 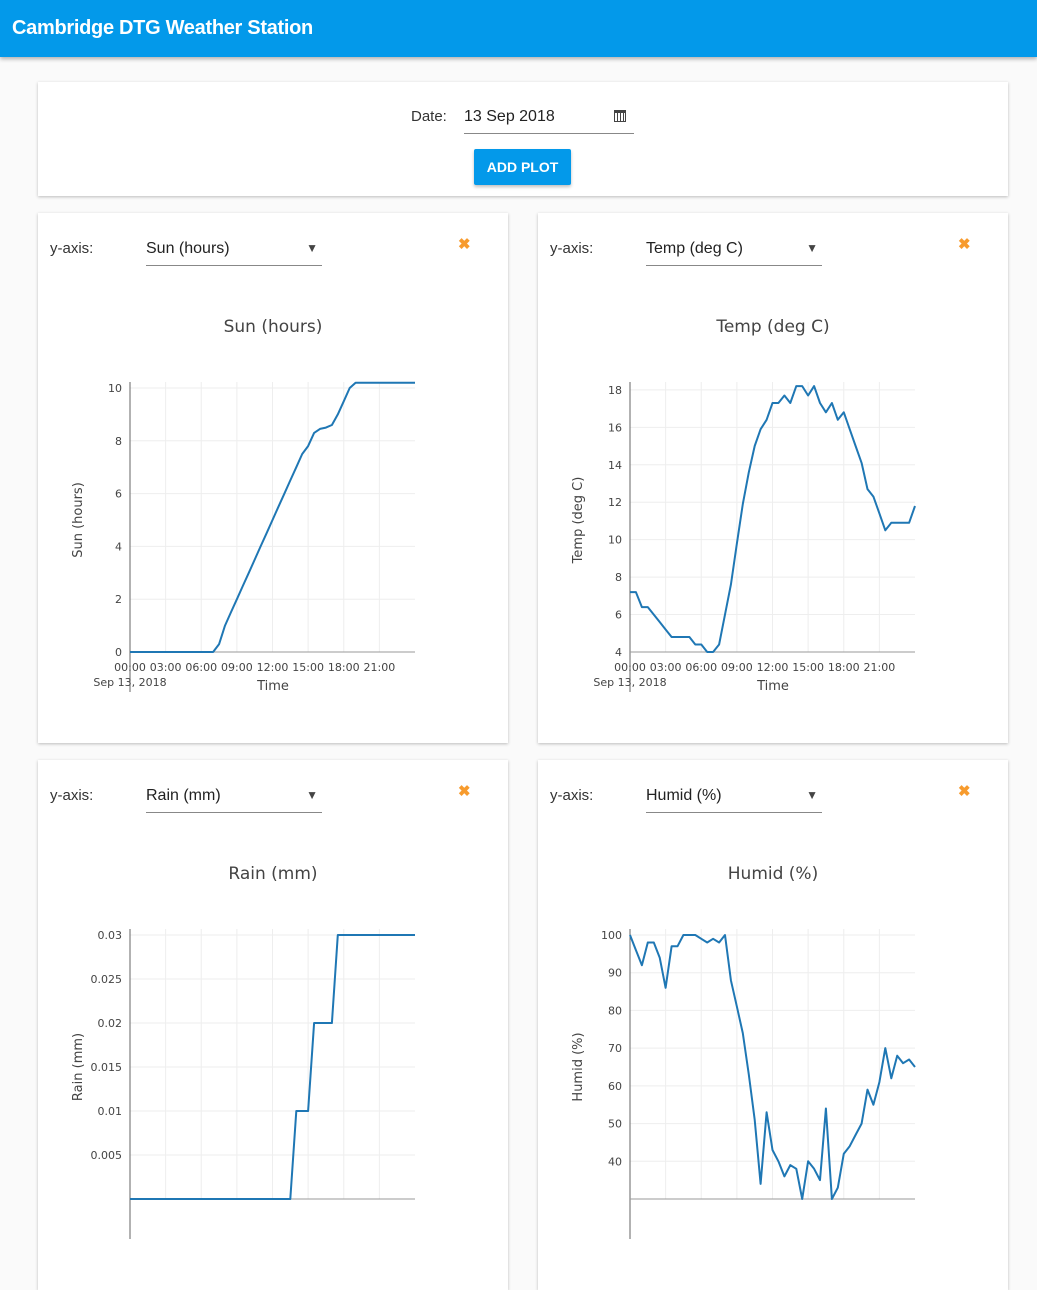 I want to click on y-axis-title: Sun (hours), so click(x=78, y=520).